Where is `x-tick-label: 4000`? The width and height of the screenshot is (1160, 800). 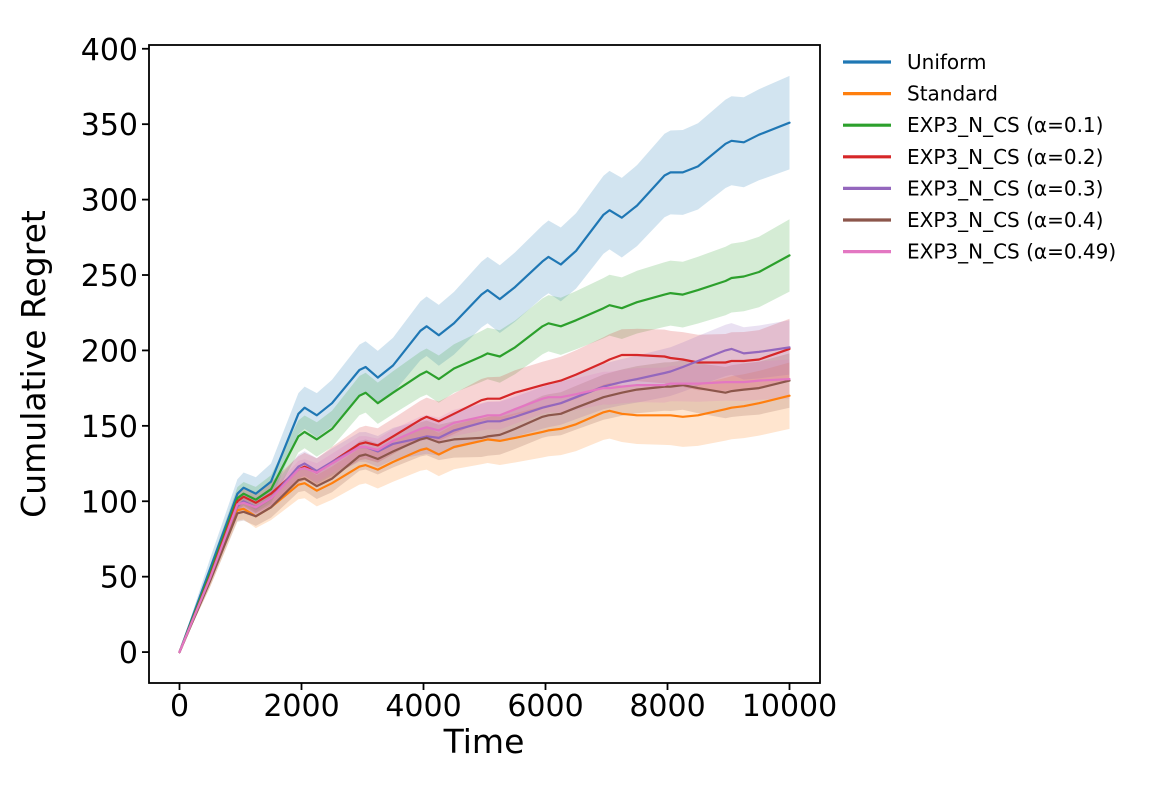
x-tick-label: 4000 is located at coordinates (423, 706).